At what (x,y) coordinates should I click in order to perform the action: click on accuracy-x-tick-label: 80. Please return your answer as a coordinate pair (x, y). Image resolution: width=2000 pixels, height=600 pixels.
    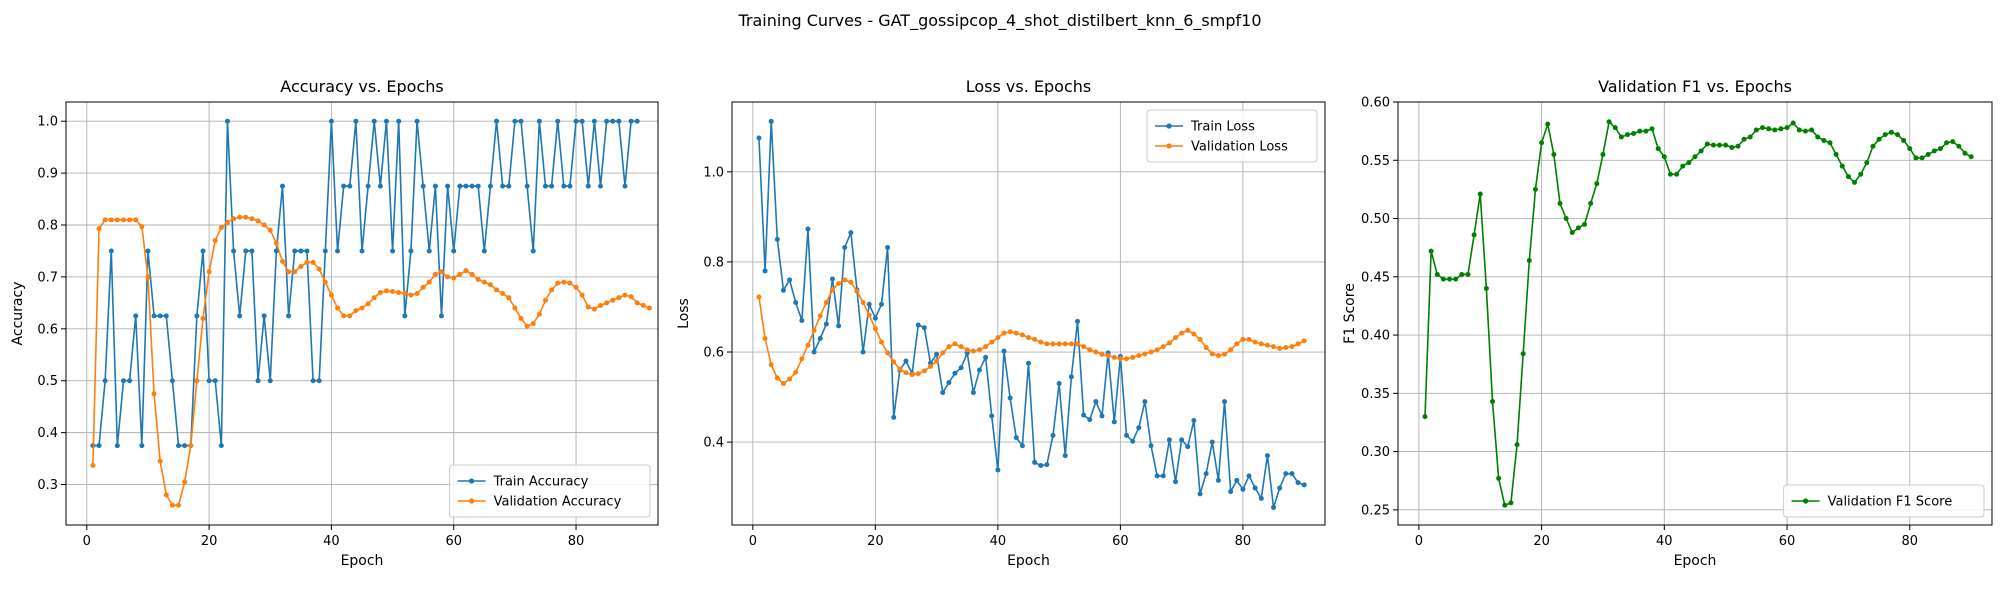
    Looking at the image, I should click on (576, 541).